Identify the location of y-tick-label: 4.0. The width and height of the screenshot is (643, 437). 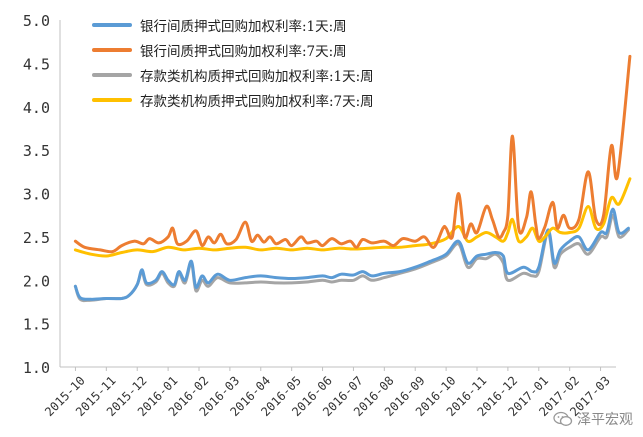
(36, 108).